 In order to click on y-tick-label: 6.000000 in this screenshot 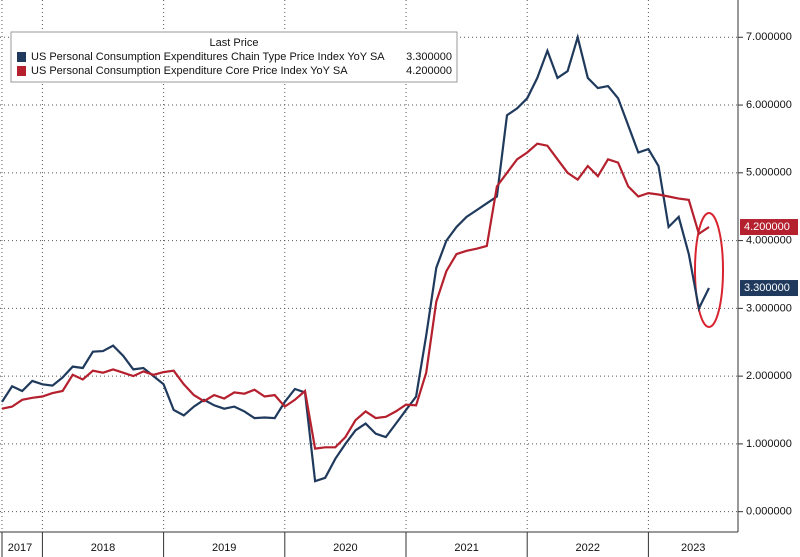, I will do `click(769, 105)`.